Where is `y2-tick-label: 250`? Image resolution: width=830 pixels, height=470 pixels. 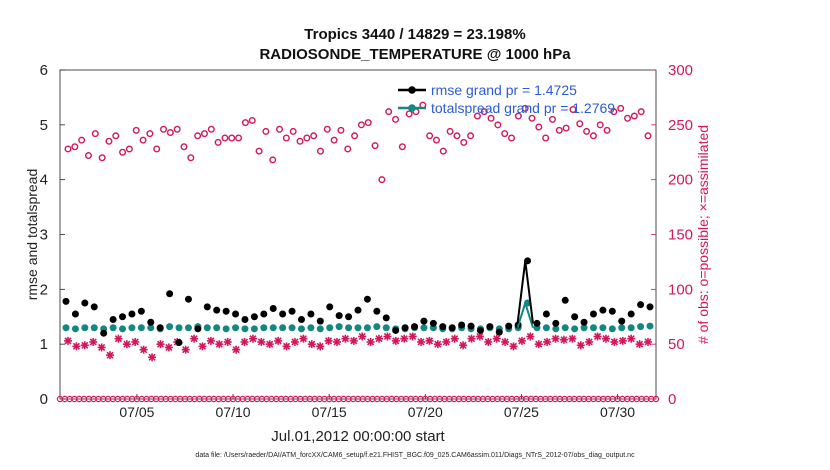
y2-tick-label: 250 is located at coordinates (680, 125).